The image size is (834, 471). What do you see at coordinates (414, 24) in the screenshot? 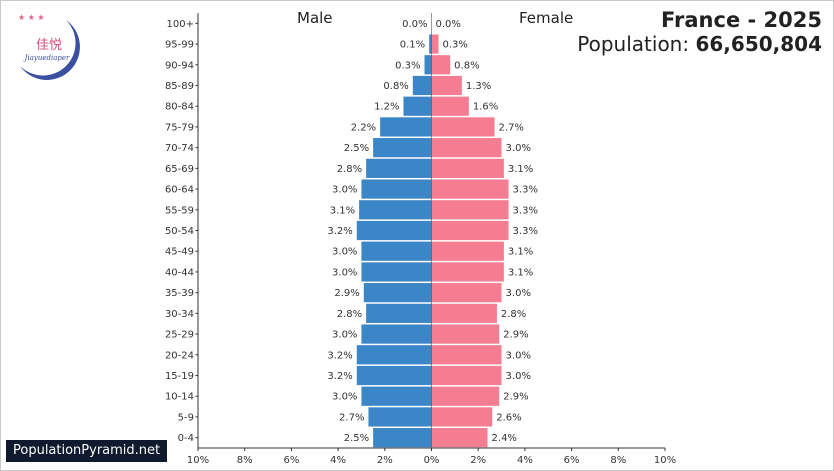
I see `male-value-label: 0.0%` at bounding box center [414, 24].